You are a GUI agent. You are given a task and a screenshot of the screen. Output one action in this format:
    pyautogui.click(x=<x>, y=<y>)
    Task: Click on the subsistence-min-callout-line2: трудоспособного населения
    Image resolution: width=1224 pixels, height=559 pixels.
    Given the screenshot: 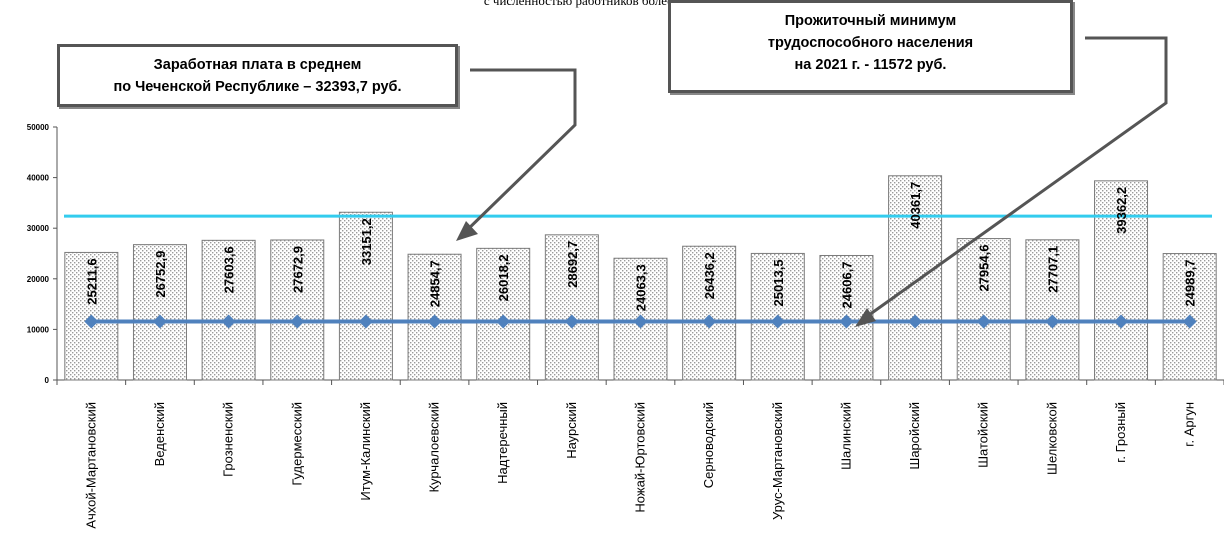 What is the action you would take?
    pyautogui.click(x=870, y=43)
    